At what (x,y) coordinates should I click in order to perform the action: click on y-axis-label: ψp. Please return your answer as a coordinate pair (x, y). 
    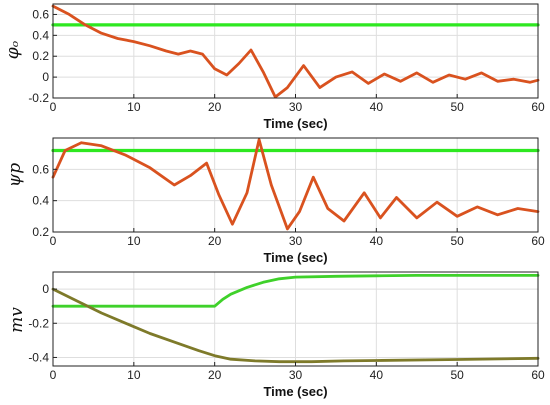
    Looking at the image, I should click on (15, 175).